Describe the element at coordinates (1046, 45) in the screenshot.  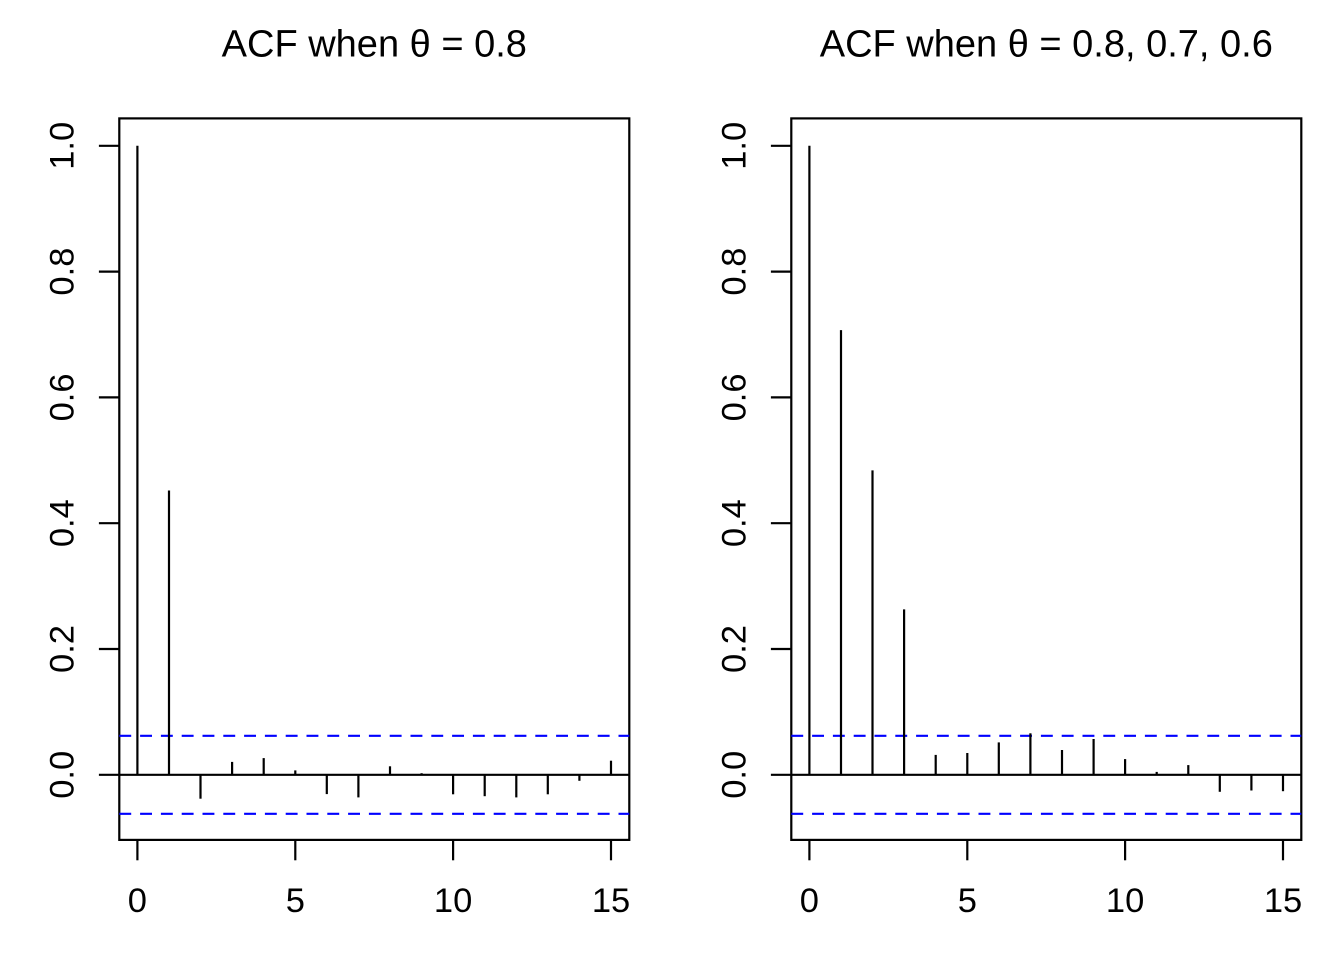
I see `svg-text: ACF when θ = 0.8, 0.7, 0.6` at that location.